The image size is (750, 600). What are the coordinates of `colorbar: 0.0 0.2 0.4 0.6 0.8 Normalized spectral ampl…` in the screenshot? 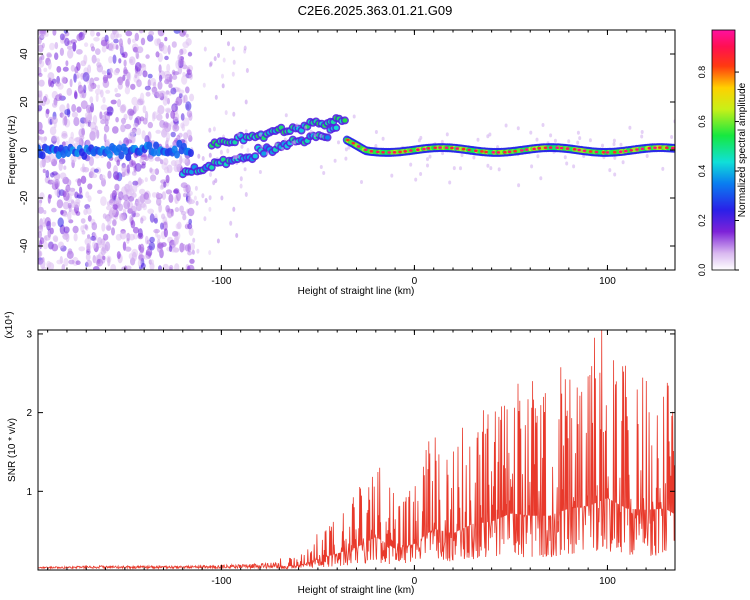 It's located at (722, 153).